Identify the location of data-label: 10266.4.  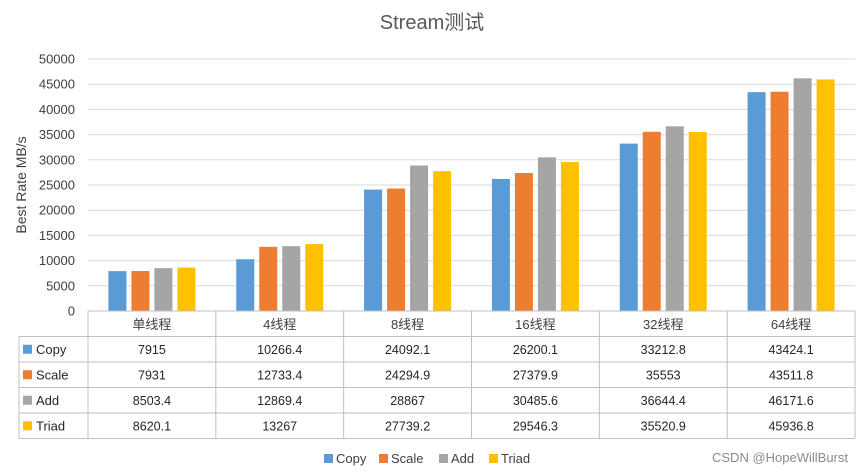
(279, 350).